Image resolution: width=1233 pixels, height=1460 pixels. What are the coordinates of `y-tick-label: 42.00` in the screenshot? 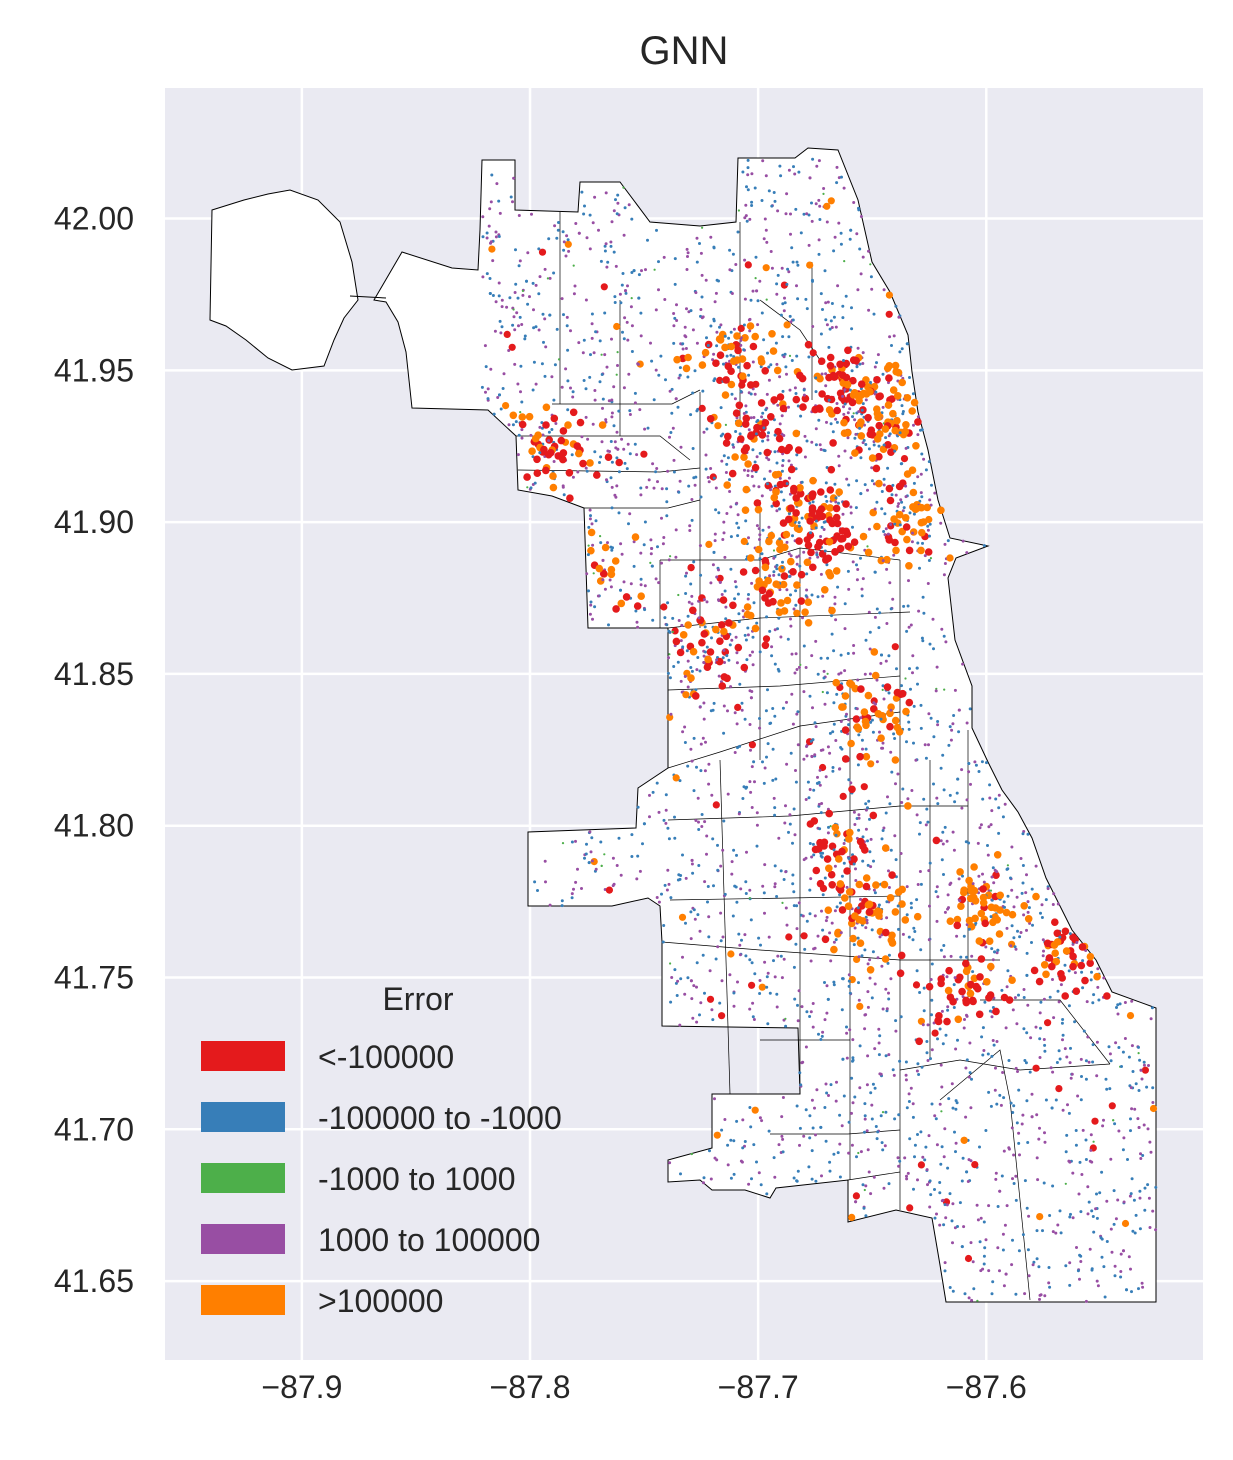 It's located at (94, 219).